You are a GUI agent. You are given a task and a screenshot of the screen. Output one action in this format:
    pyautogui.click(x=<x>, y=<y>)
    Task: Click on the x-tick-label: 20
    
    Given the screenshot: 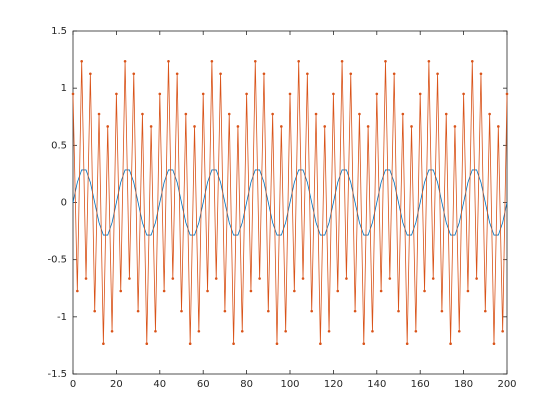 What is the action you would take?
    pyautogui.click(x=116, y=384)
    